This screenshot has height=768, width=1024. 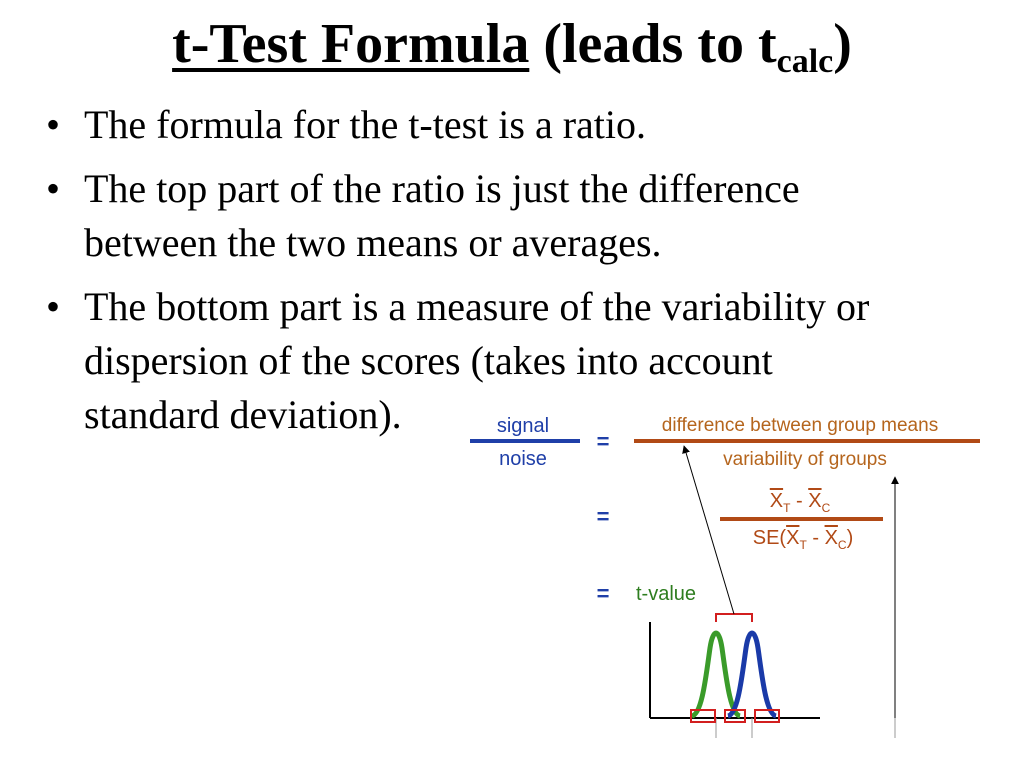 I want to click on bullet-3-line-3: standard deviation)., so click(x=243, y=414).